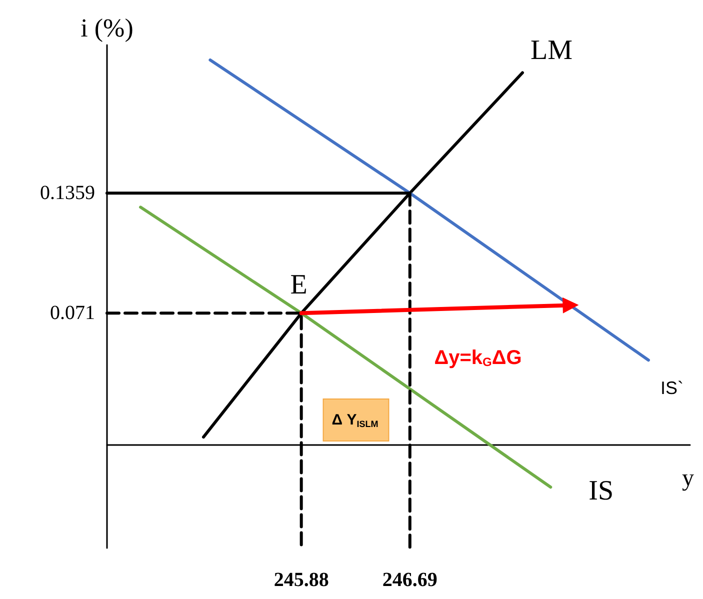 The width and height of the screenshot is (703, 599). Describe the element at coordinates (299, 285) in the screenshot. I see `annotation: E` at that location.